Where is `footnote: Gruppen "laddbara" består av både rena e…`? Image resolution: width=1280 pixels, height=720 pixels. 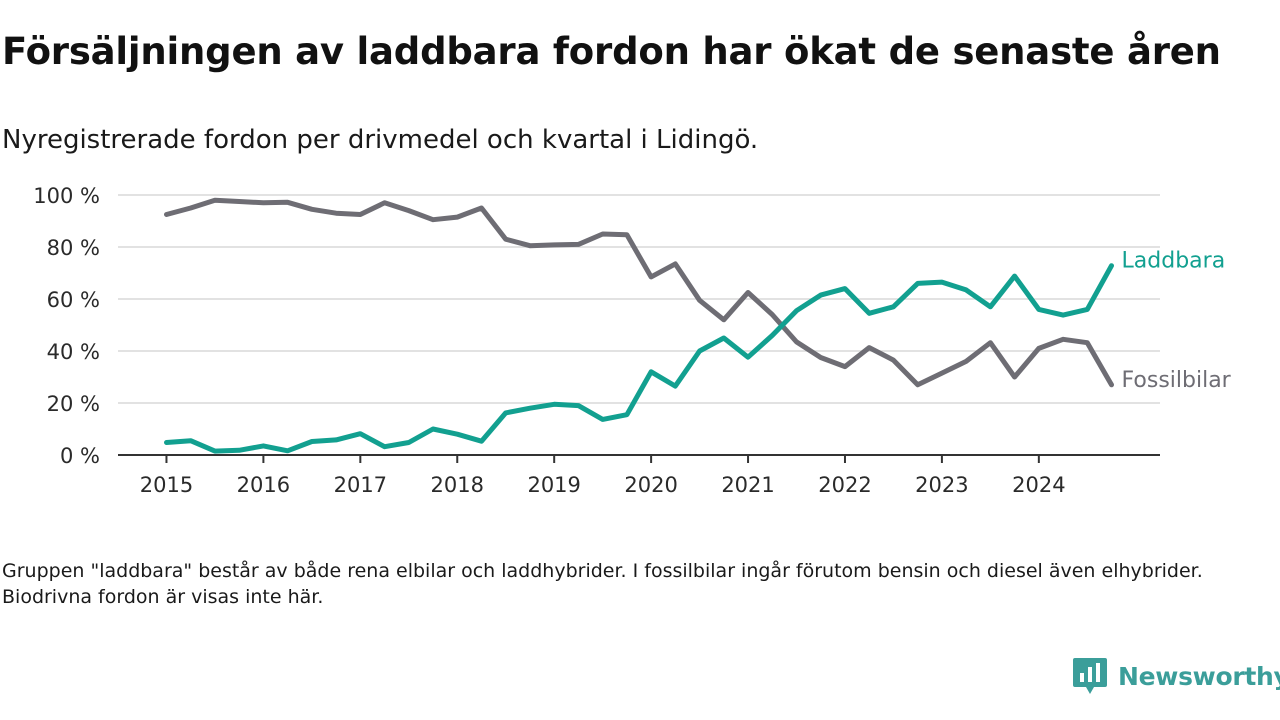 footnote: Gruppen "laddbara" består av både rena e… is located at coordinates (602, 584).